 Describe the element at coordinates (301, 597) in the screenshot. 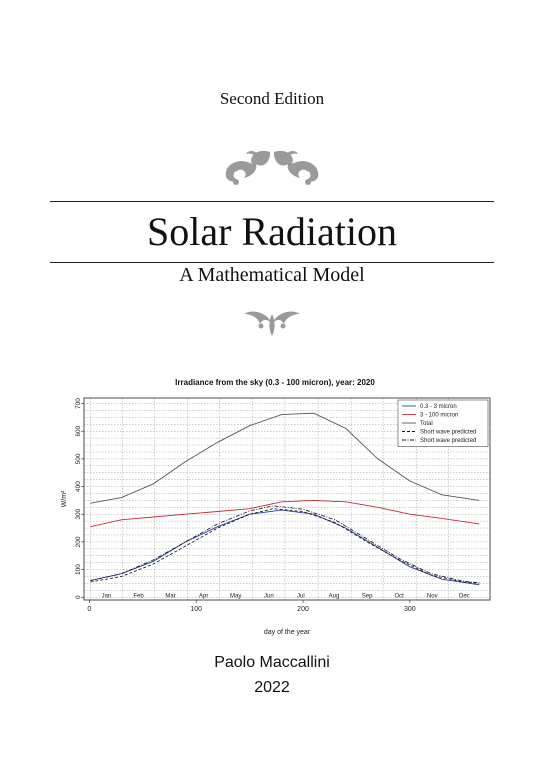

I see `month-label: Jul` at that location.